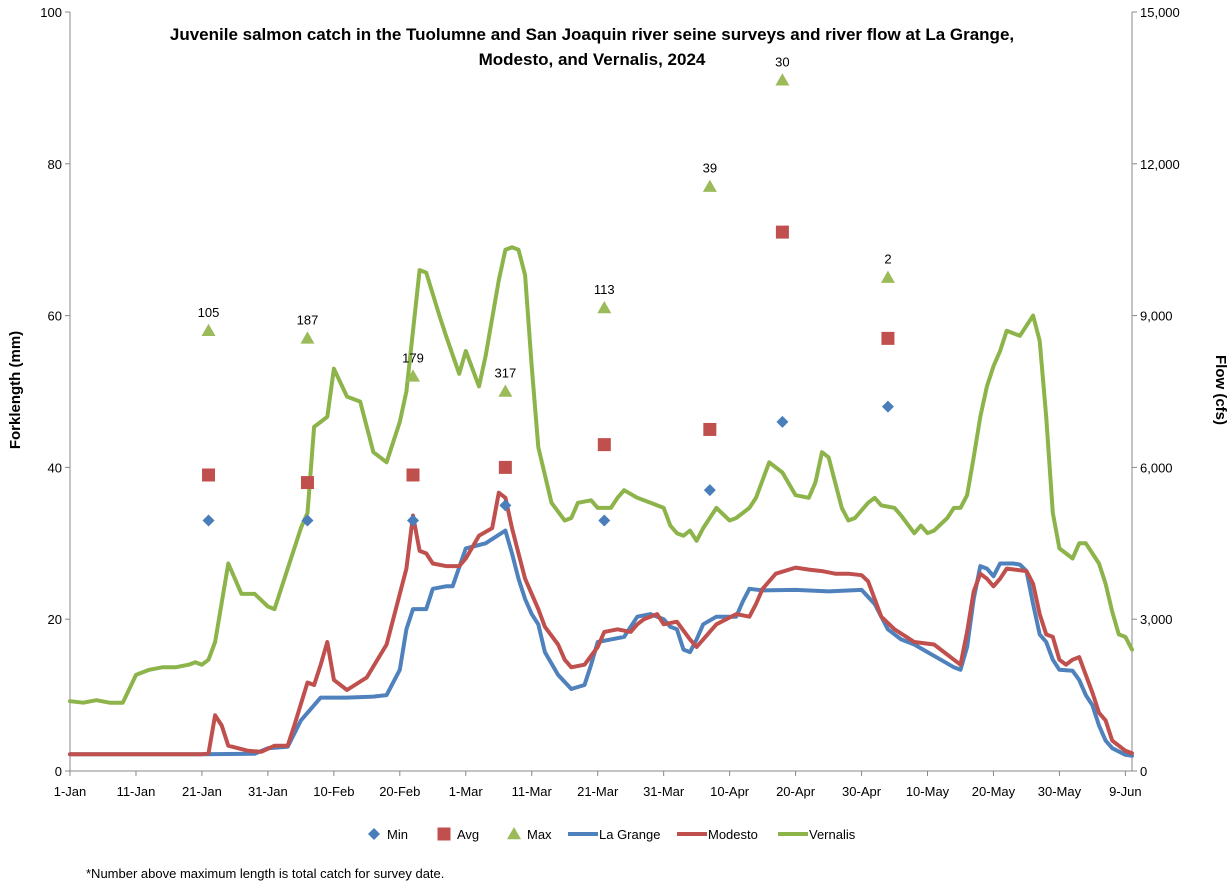  I want to click on x-tick-label: 11-Mar, so click(532, 791).